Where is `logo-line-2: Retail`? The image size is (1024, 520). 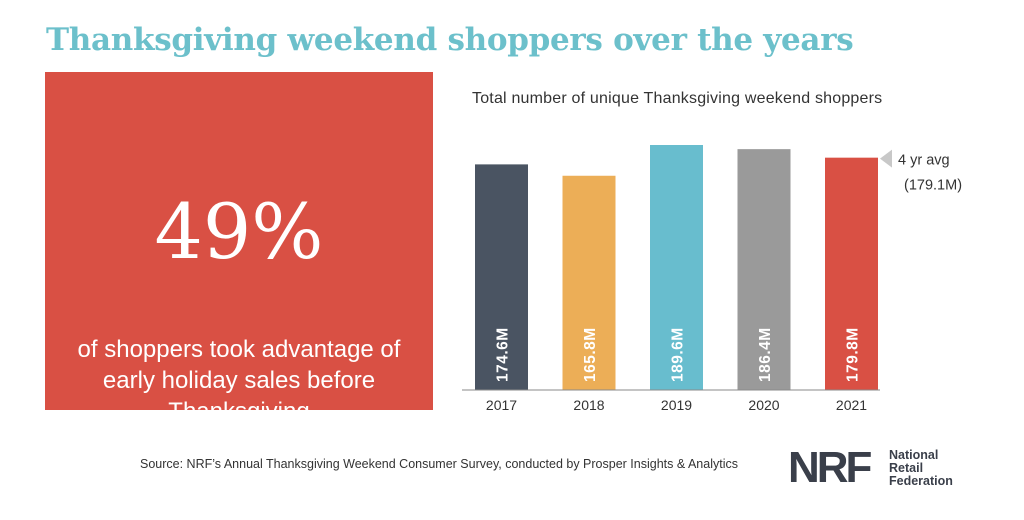
logo-line-2: Retail is located at coordinates (906, 468).